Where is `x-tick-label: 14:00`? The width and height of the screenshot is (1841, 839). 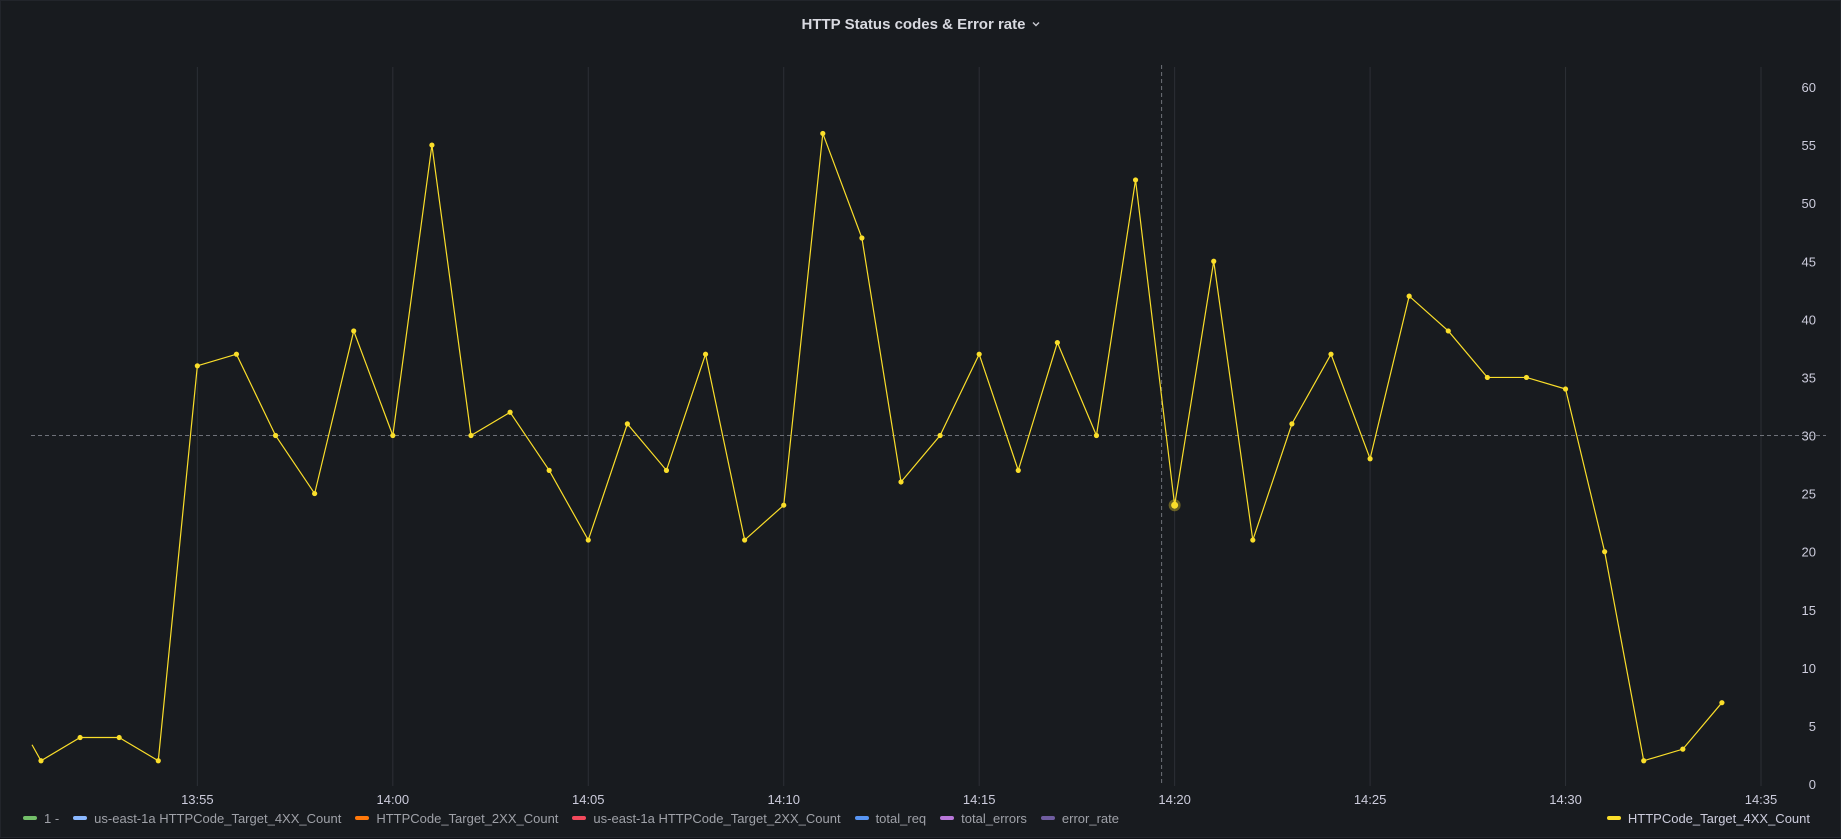 x-tick-label: 14:00 is located at coordinates (393, 799).